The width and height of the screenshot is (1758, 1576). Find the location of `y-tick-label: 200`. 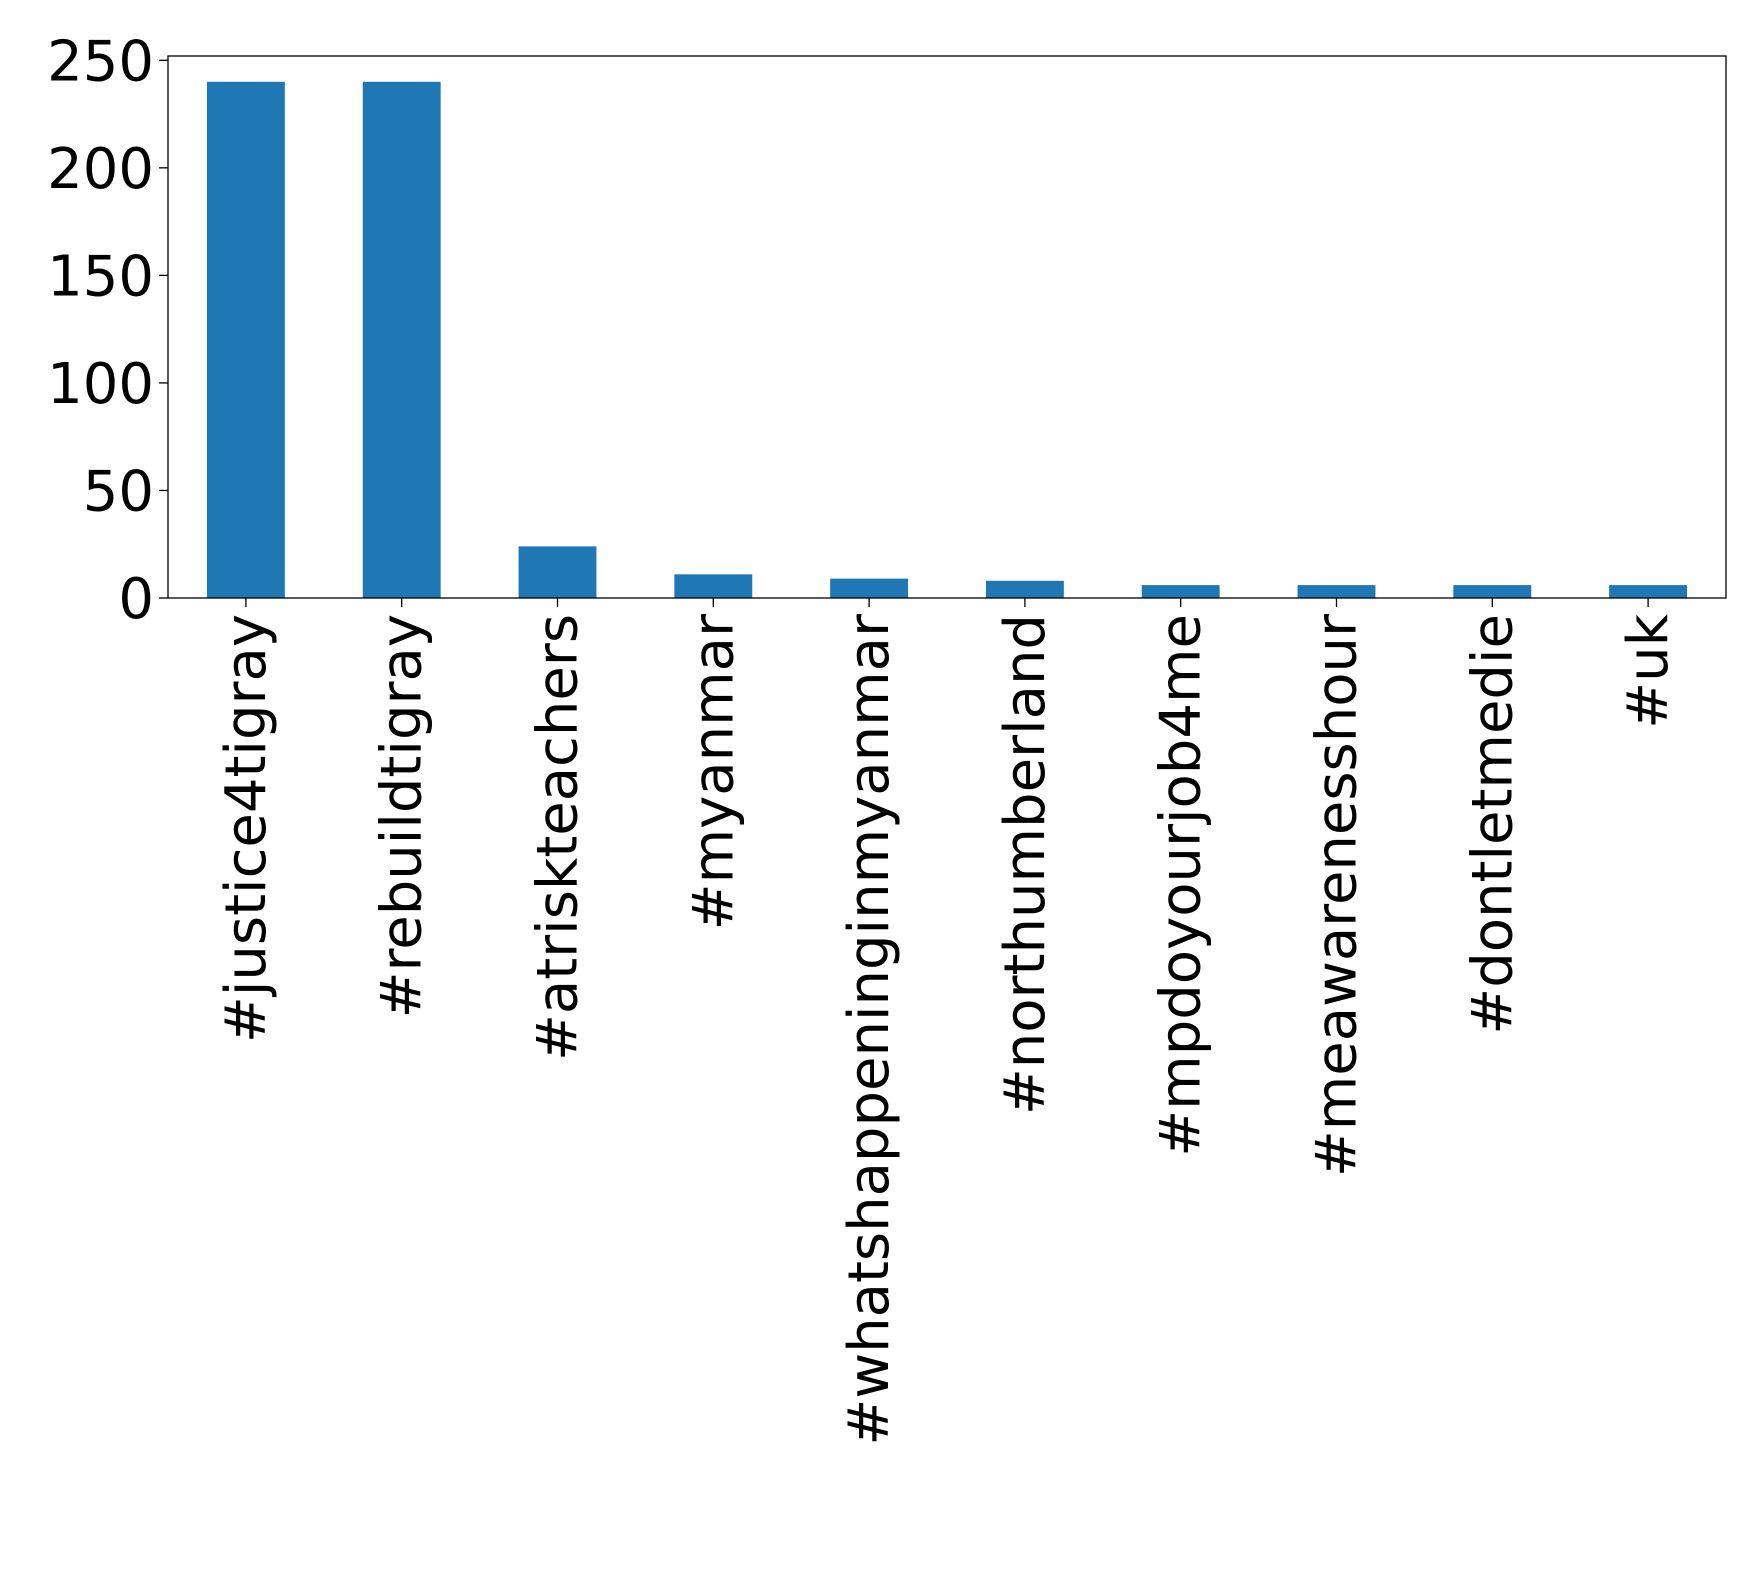

y-tick-label: 200 is located at coordinates (100, 169).